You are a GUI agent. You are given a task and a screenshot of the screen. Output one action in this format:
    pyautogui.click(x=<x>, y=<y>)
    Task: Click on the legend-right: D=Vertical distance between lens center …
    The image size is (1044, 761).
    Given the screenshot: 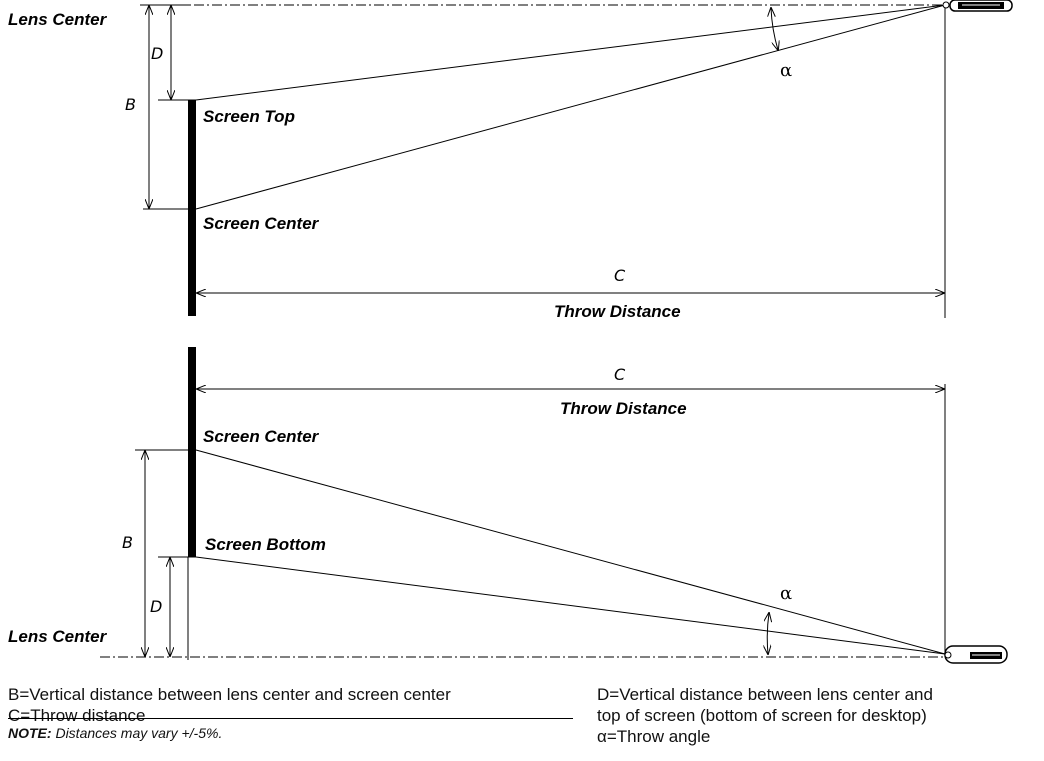 What is the action you would take?
    pyautogui.click(x=765, y=715)
    